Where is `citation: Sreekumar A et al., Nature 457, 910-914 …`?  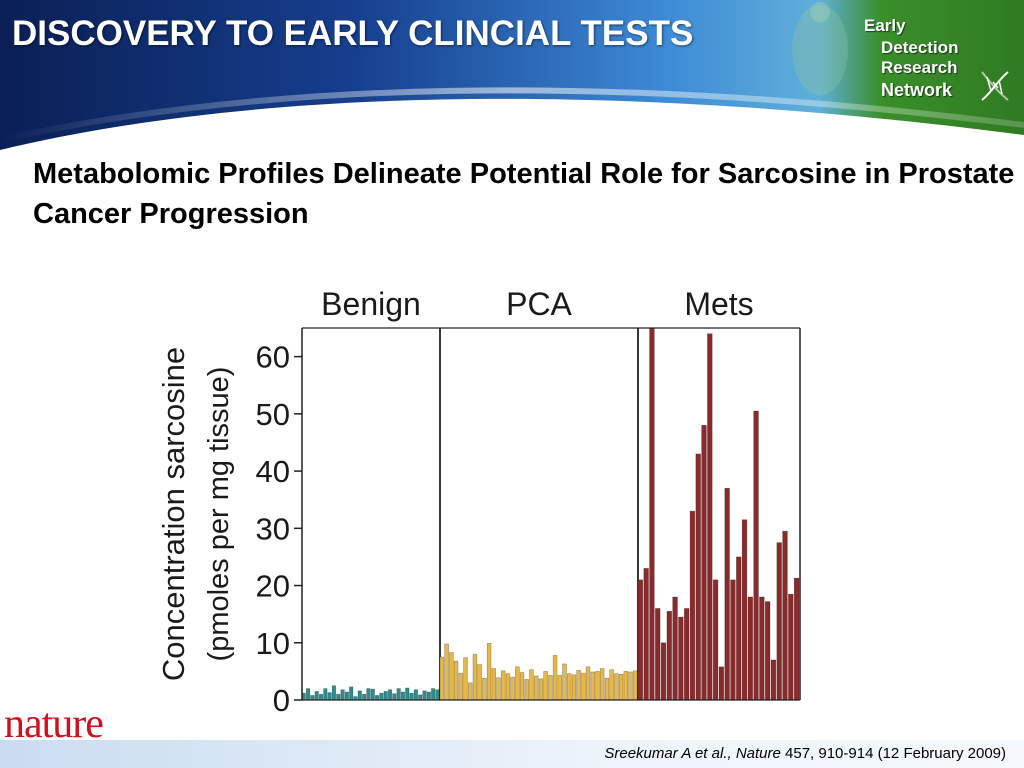
citation: Sreekumar A et al., Nature 457, 910-914 … is located at coordinates (805, 753).